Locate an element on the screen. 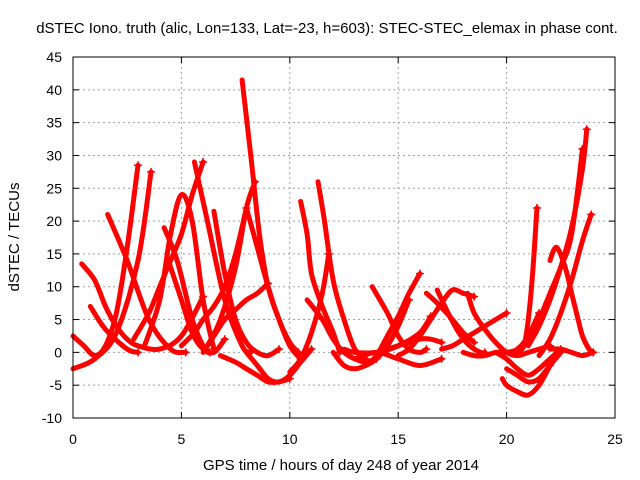  y-tick-label: 10 is located at coordinates (54, 287).